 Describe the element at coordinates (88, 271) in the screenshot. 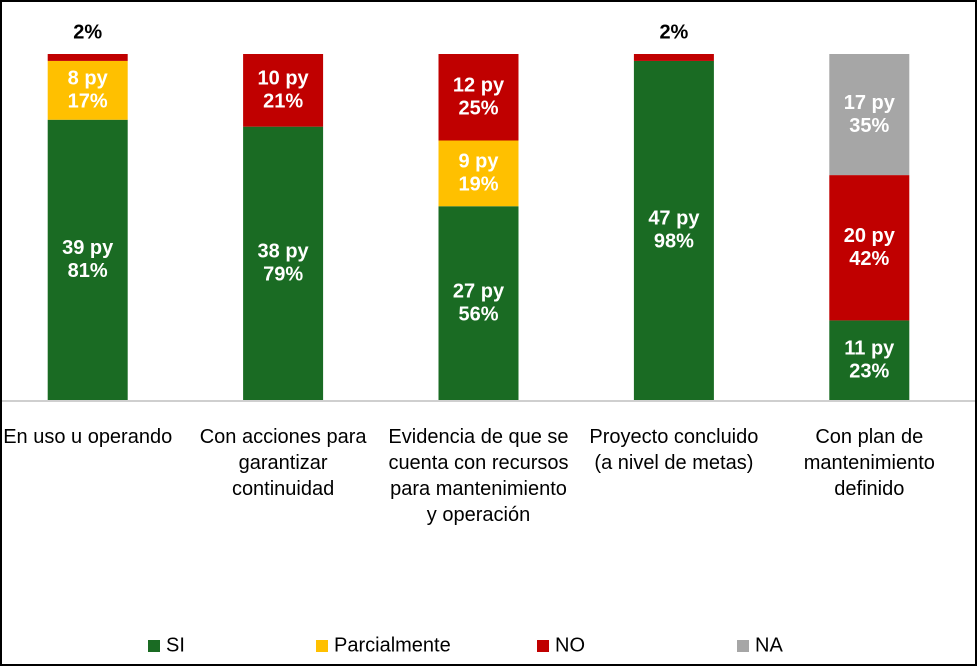

I see `value-label: 81%` at that location.